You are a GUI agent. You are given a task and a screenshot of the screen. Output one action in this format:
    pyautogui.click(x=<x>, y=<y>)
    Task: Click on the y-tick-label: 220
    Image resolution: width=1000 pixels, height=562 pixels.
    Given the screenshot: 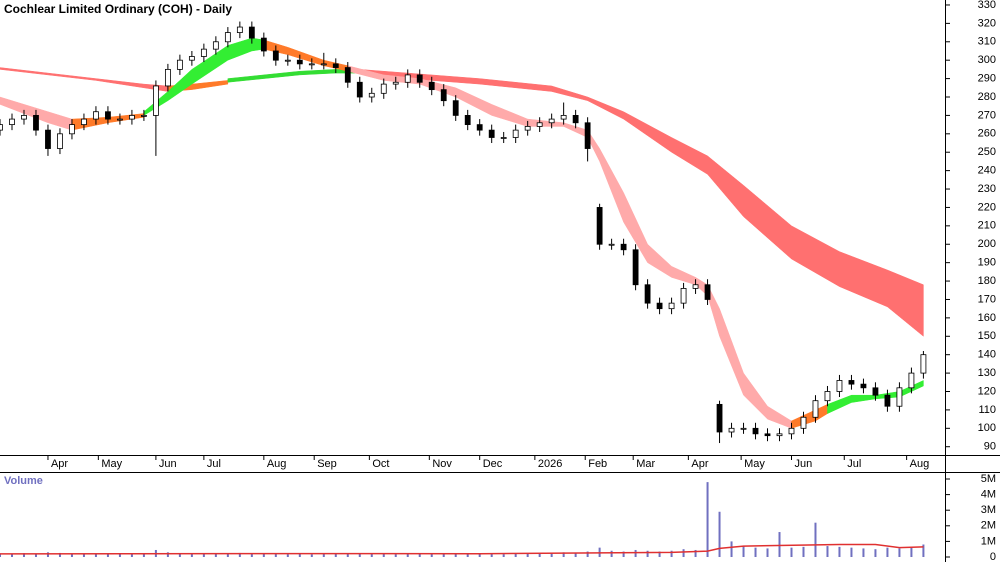 What is the action you would take?
    pyautogui.click(x=987, y=207)
    